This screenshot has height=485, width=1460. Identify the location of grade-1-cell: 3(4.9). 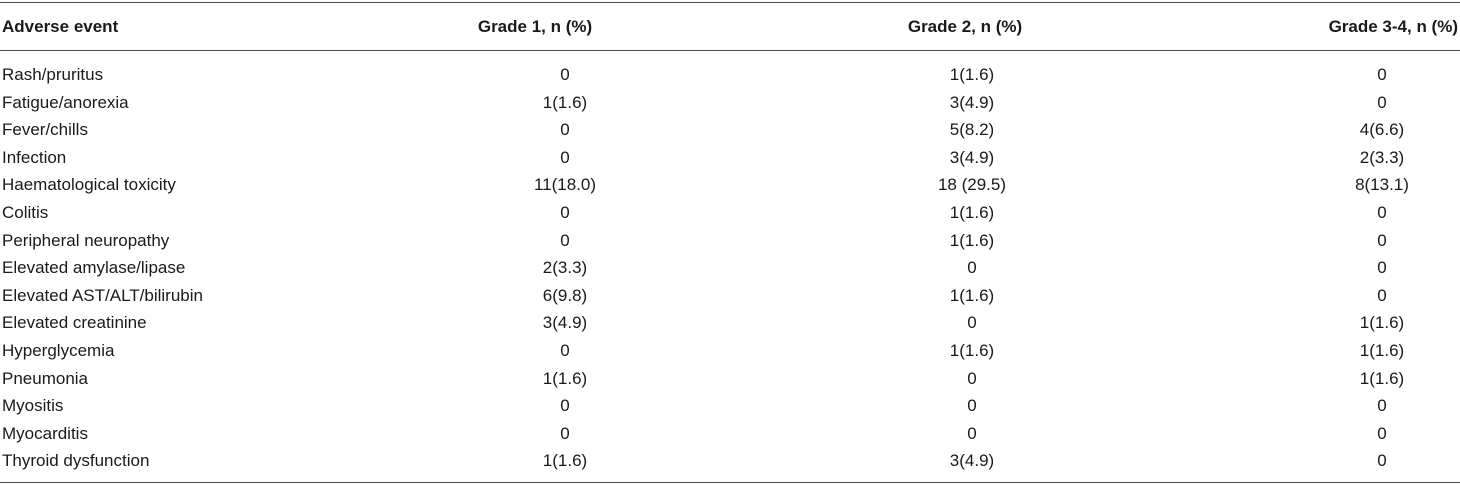
(565, 323).